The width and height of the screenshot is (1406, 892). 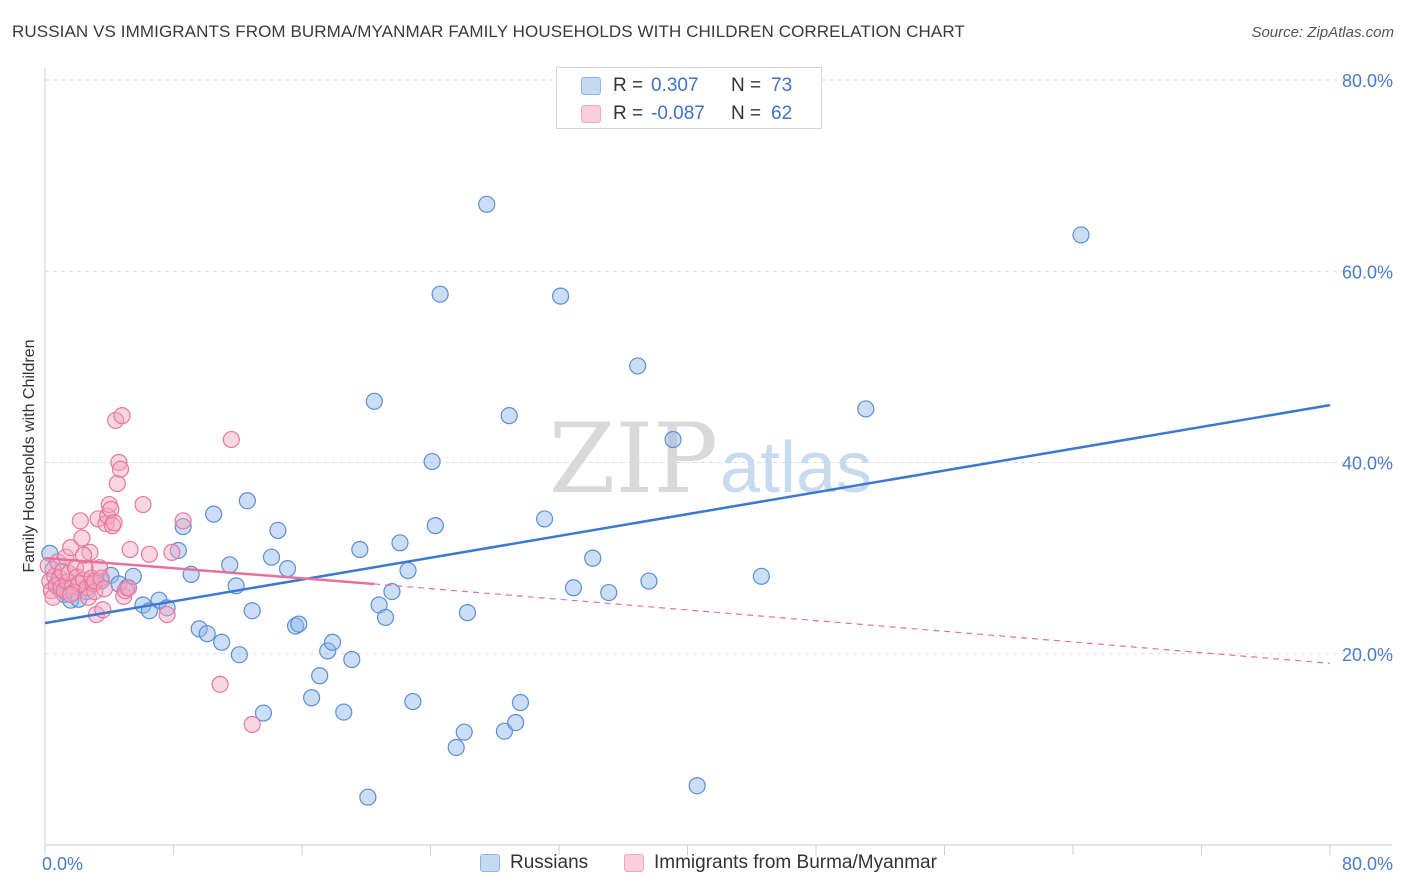 What do you see at coordinates (678, 113) in the screenshot?
I see `r-value: -0.087` at bounding box center [678, 113].